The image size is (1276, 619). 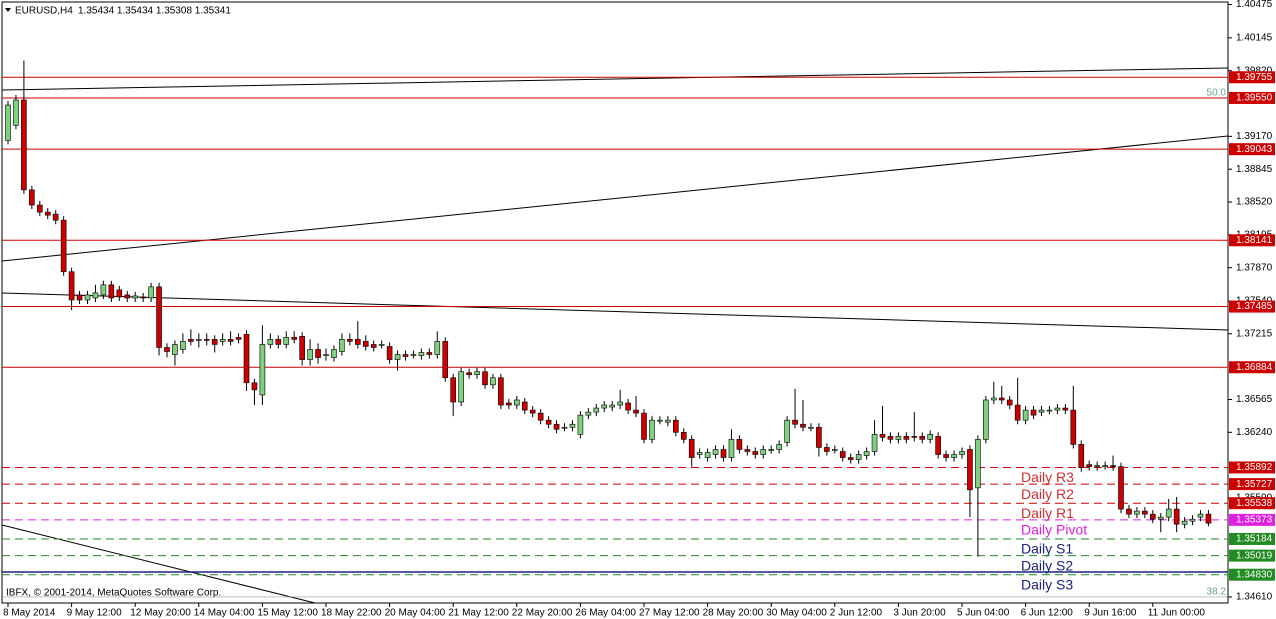 I want to click on level-price-label: 1.35184, so click(x=1254, y=539).